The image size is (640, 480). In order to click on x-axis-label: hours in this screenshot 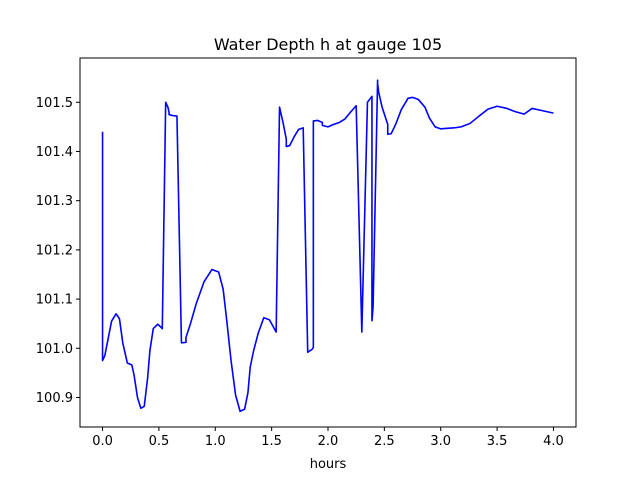, I will do `click(328, 464)`.